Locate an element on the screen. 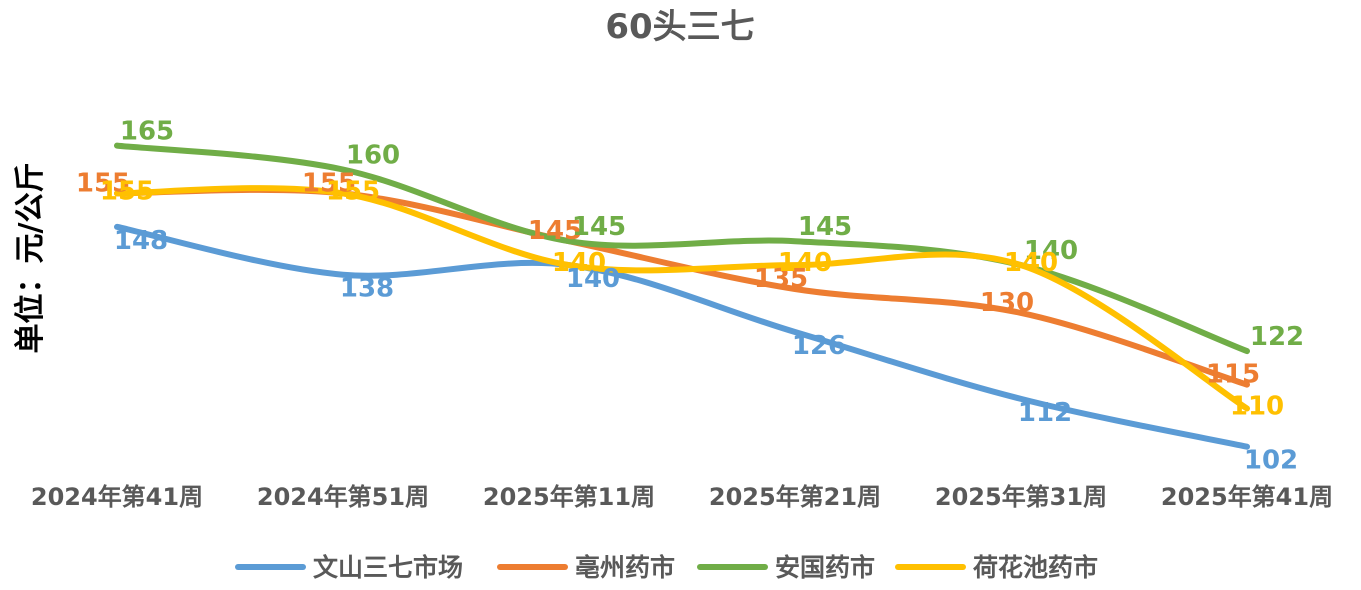 The width and height of the screenshot is (1361, 590). chart-title: 60头三七 is located at coordinates (679, 27).